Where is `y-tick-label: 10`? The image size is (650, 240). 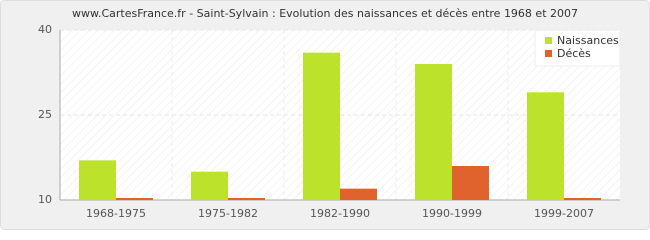
y-tick-label: 10 is located at coordinates (45, 199).